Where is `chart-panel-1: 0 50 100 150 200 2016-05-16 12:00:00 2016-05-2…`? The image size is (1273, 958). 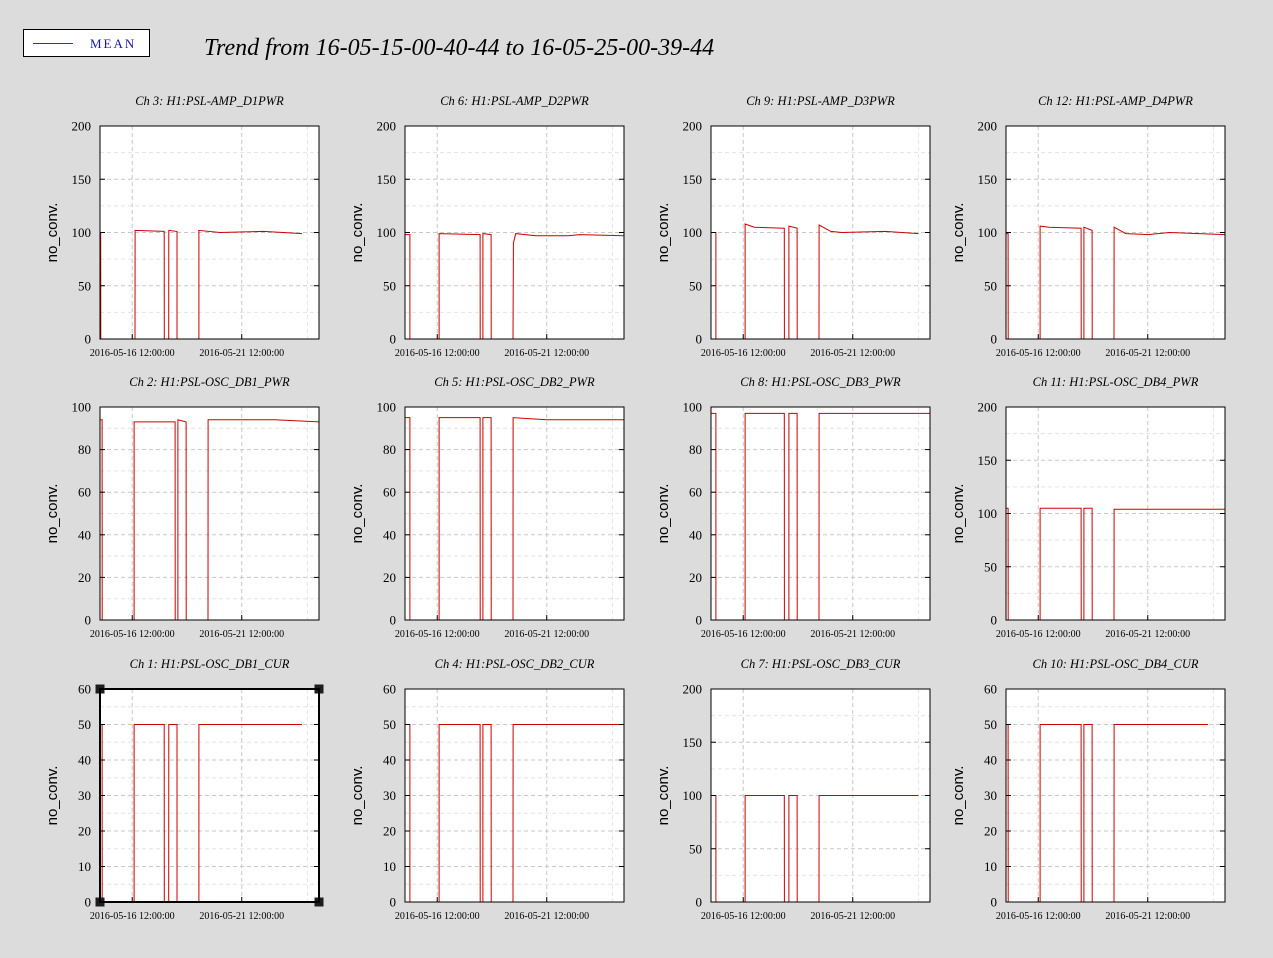
chart-panel-1: 0 50 100 150 200 2016-05-16 12:00:00 2016-05-2… is located at coordinates (182, 226).